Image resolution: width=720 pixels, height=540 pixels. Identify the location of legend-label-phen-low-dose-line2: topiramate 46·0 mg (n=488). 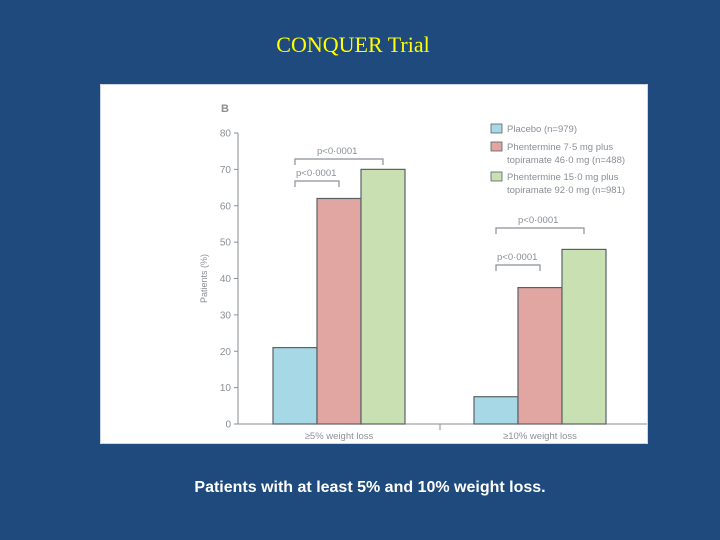
(566, 160).